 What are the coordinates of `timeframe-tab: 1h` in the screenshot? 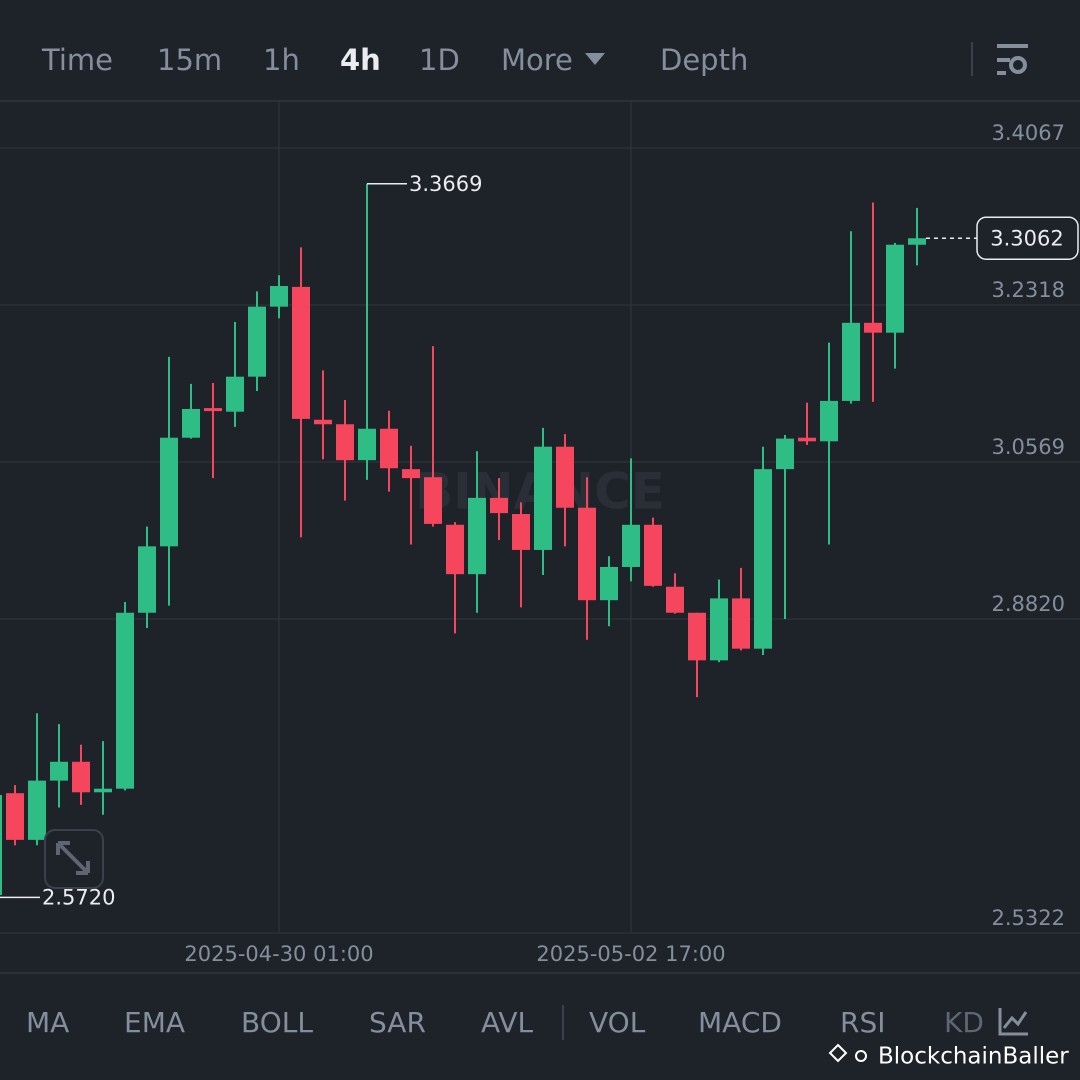 It's located at (281, 60).